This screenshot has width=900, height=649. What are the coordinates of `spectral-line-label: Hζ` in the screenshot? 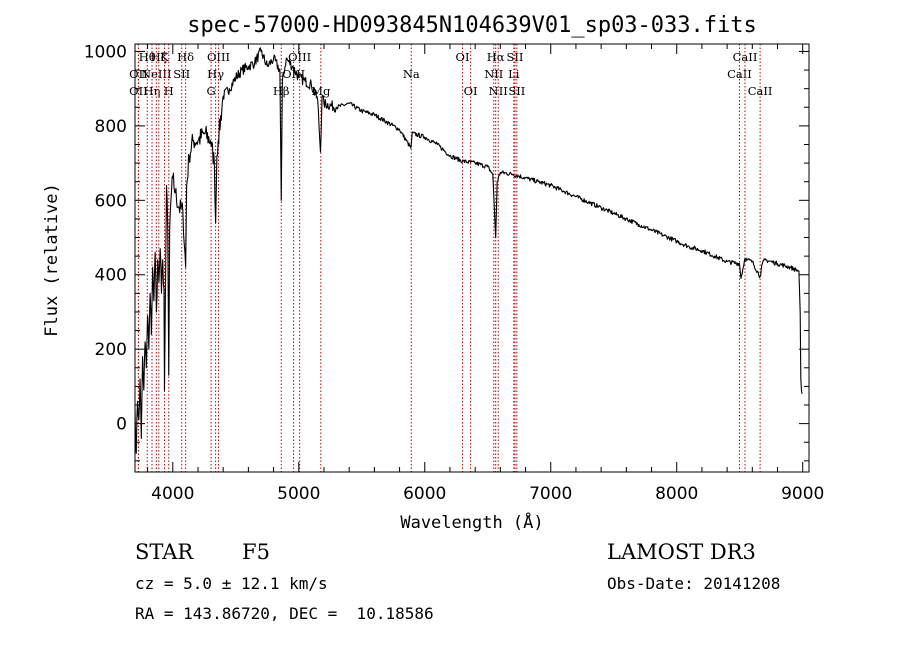 It's located at (159, 57).